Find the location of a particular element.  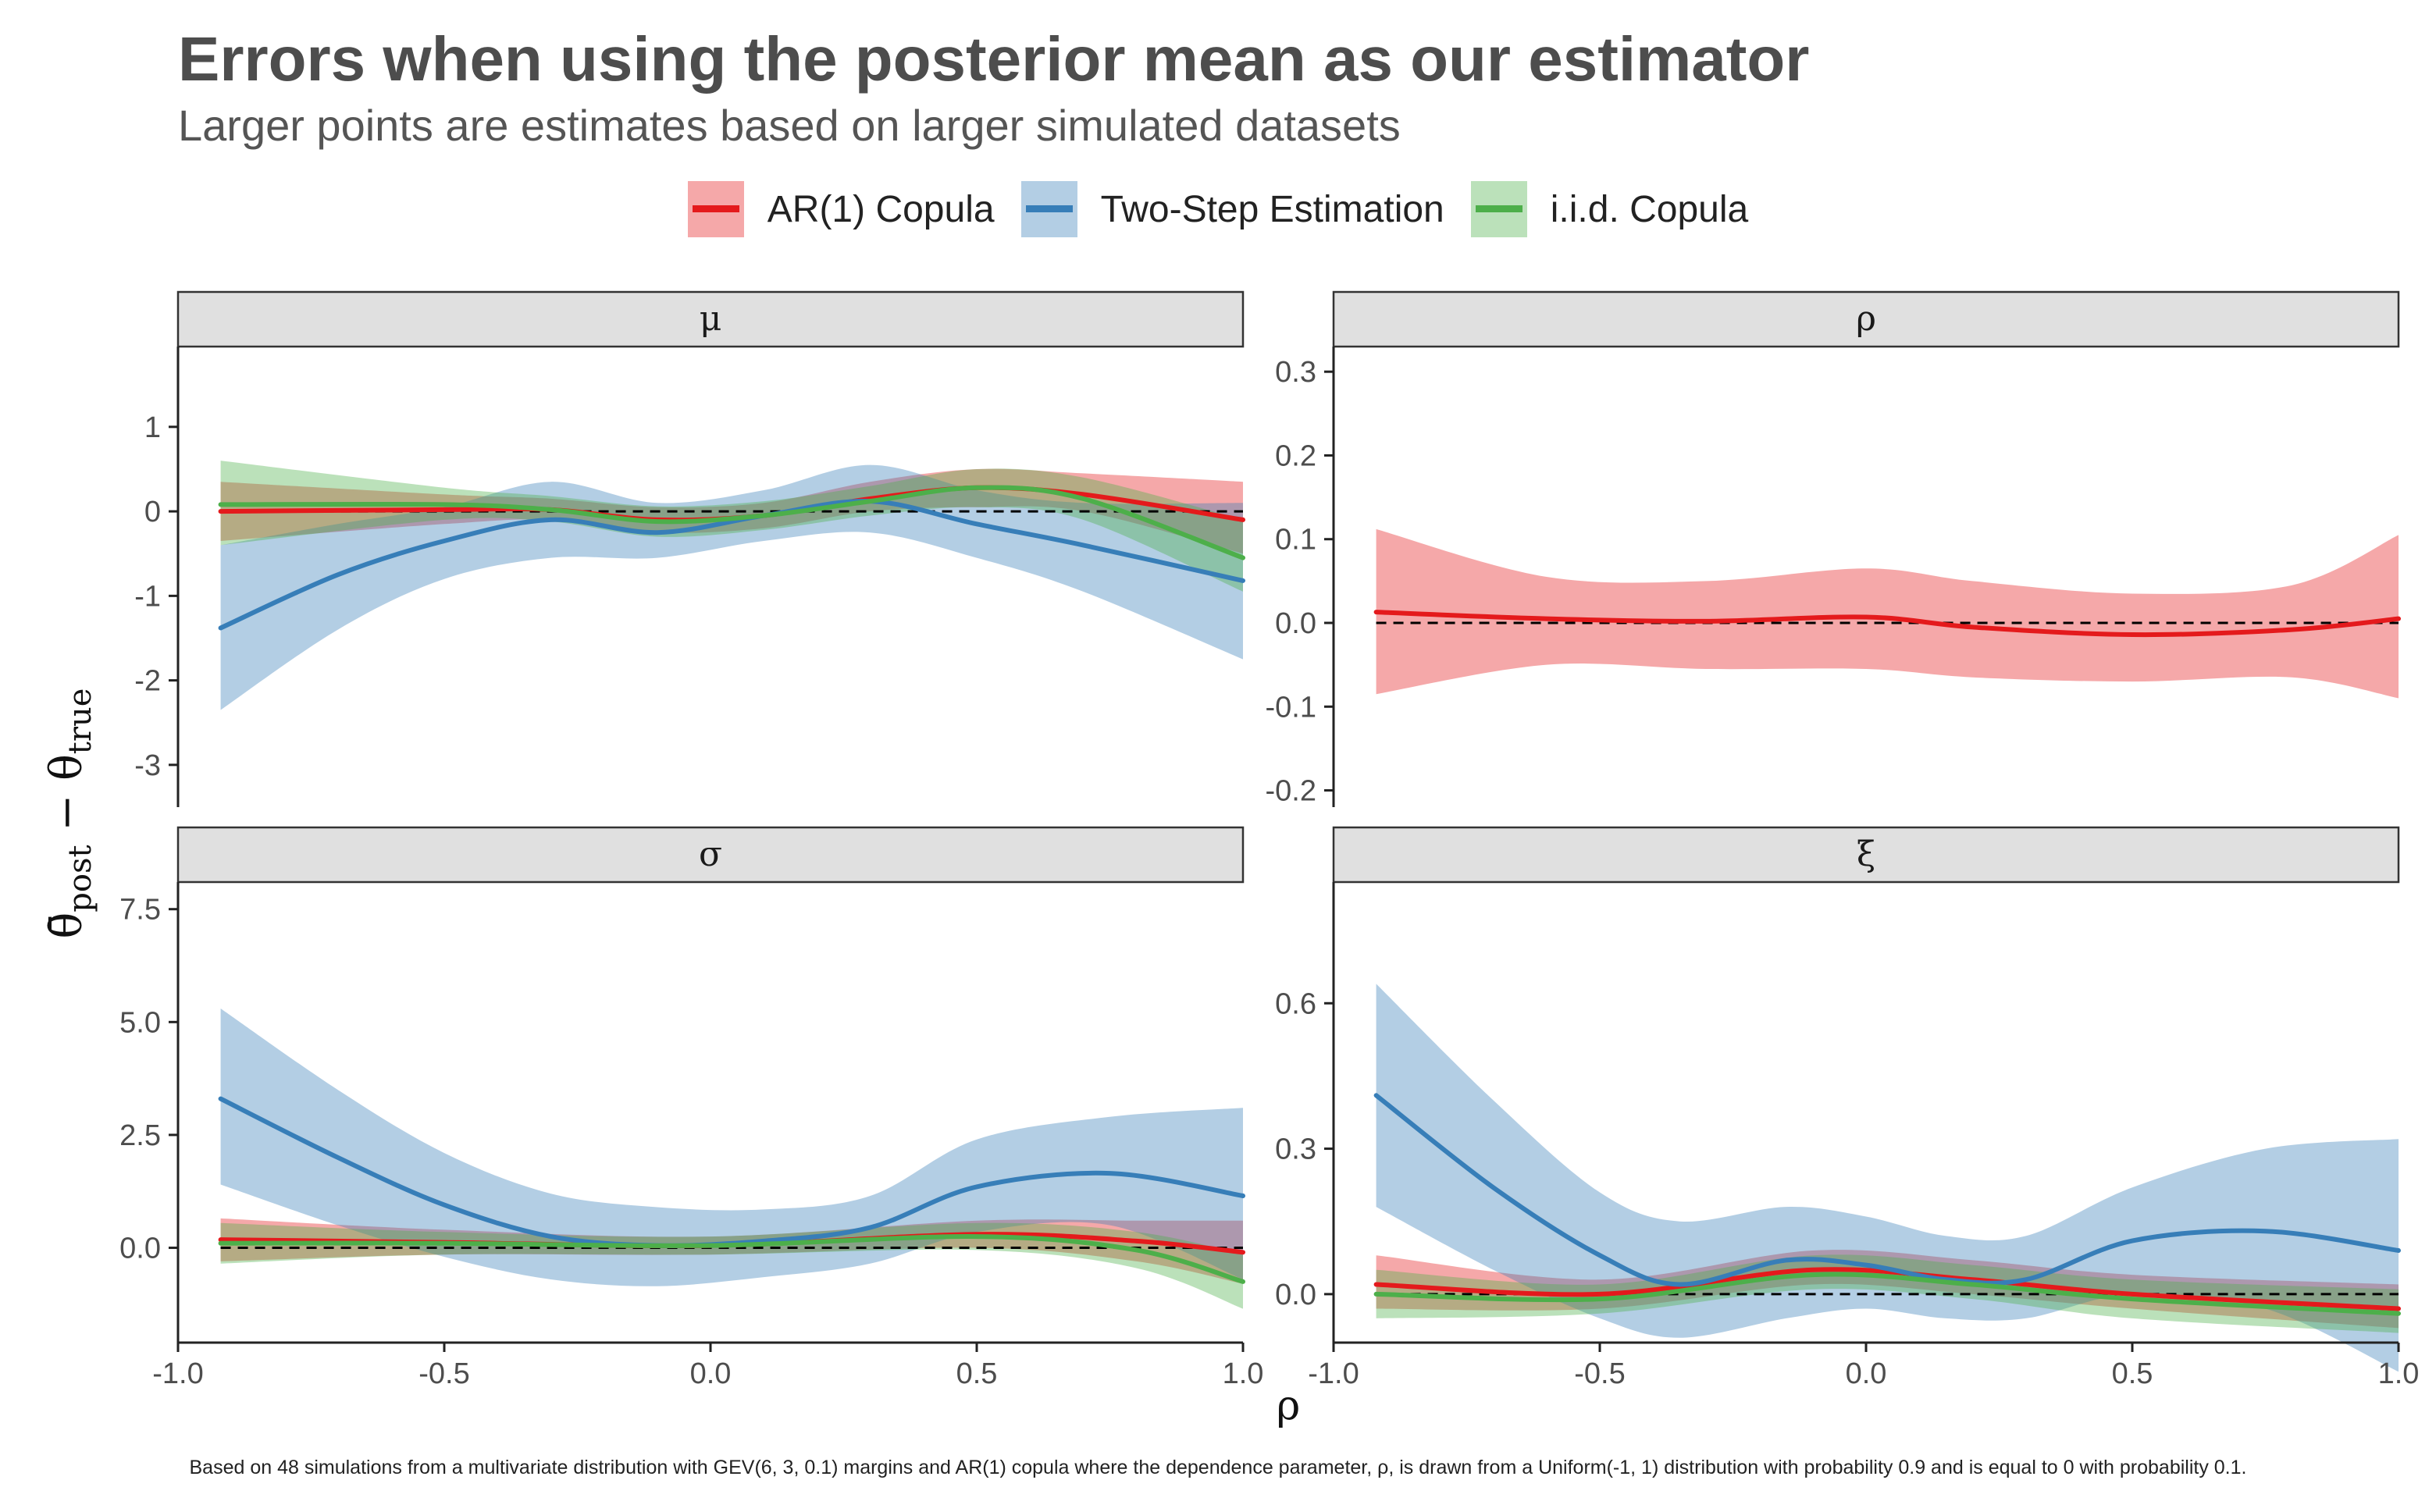

y-tick-label: 0 is located at coordinates (152, 512).